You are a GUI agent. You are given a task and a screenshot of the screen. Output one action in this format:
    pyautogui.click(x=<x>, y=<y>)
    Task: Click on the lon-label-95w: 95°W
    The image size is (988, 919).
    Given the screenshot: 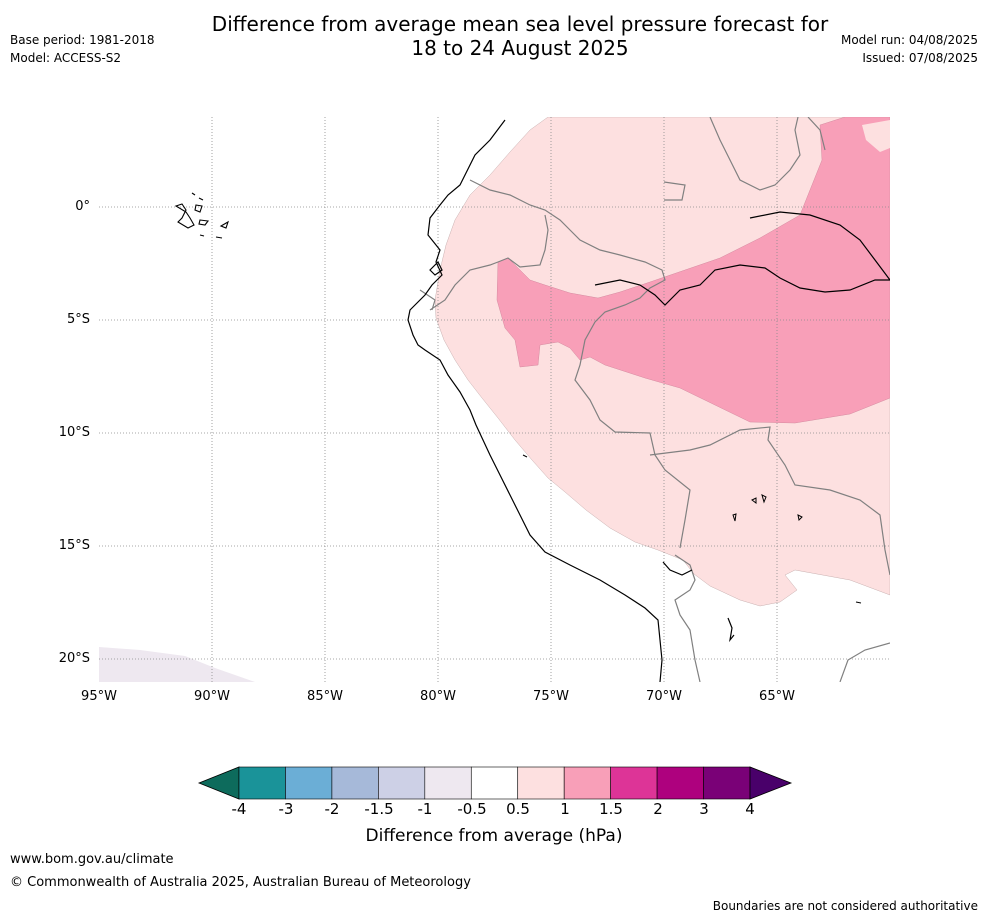 What is the action you would take?
    pyautogui.click(x=99, y=696)
    